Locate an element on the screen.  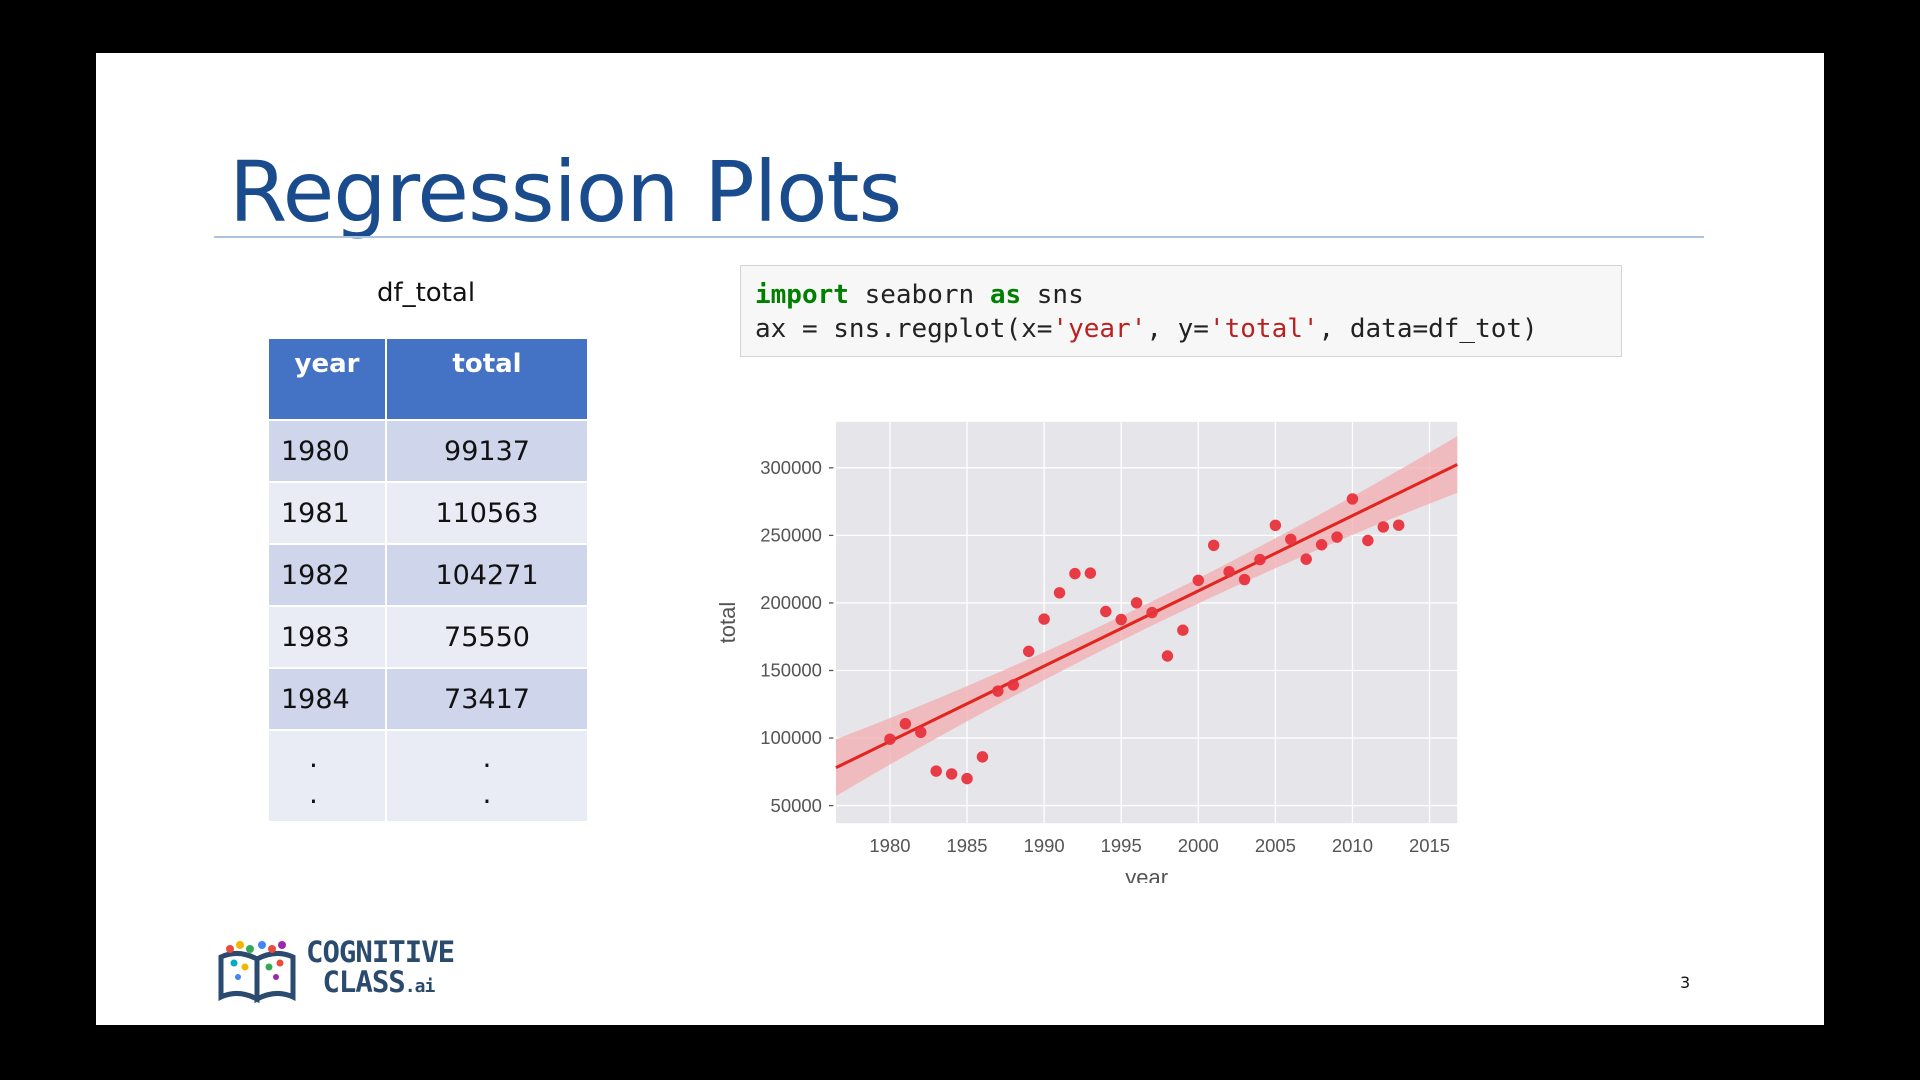
table-ellipsis-row: . . . . is located at coordinates (428, 776).